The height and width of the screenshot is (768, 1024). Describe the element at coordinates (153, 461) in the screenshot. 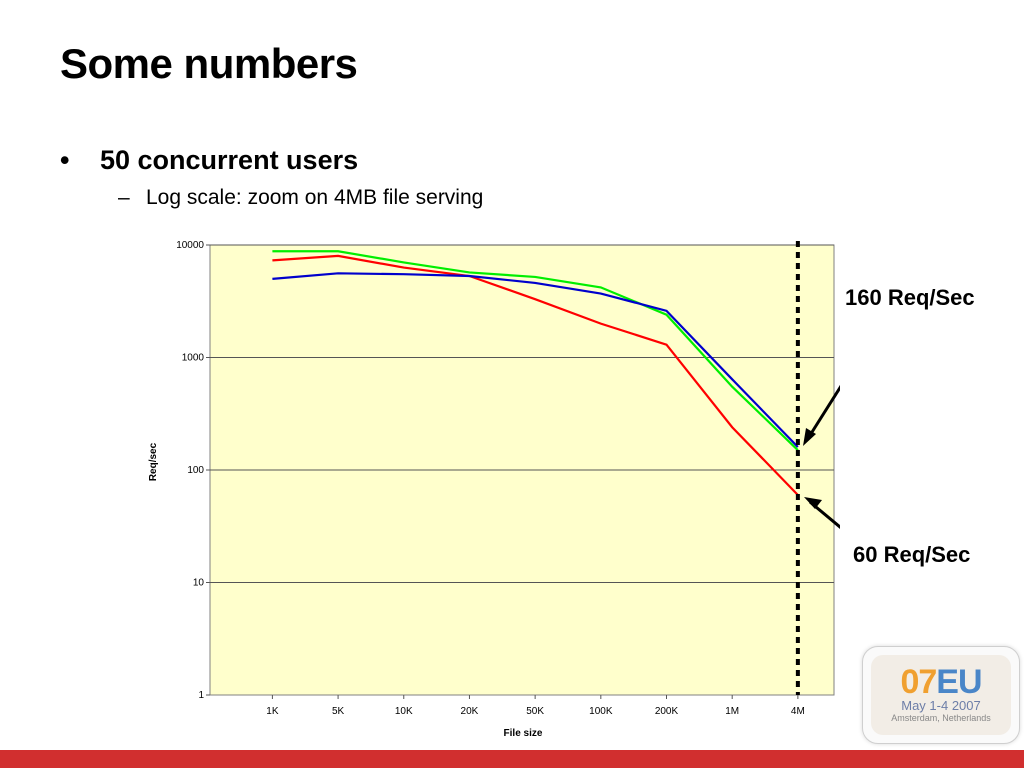

I see `y-axis-label: Req/sec` at that location.